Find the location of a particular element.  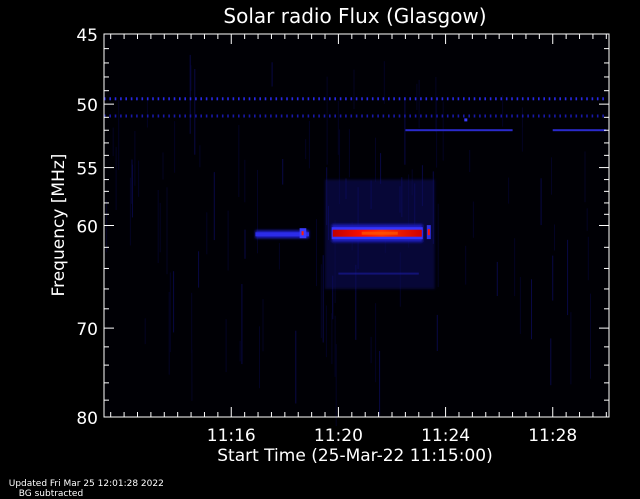

y-tick-label: 55 is located at coordinates (87, 170).